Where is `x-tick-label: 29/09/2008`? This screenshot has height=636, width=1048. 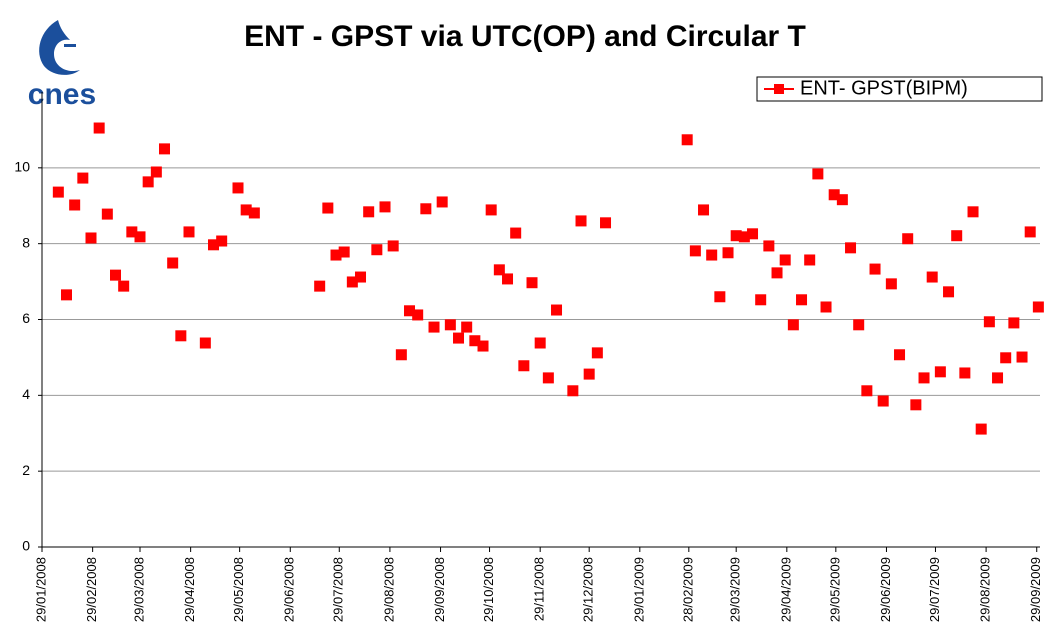 x-tick-label: 29/09/2008 is located at coordinates (439, 589).